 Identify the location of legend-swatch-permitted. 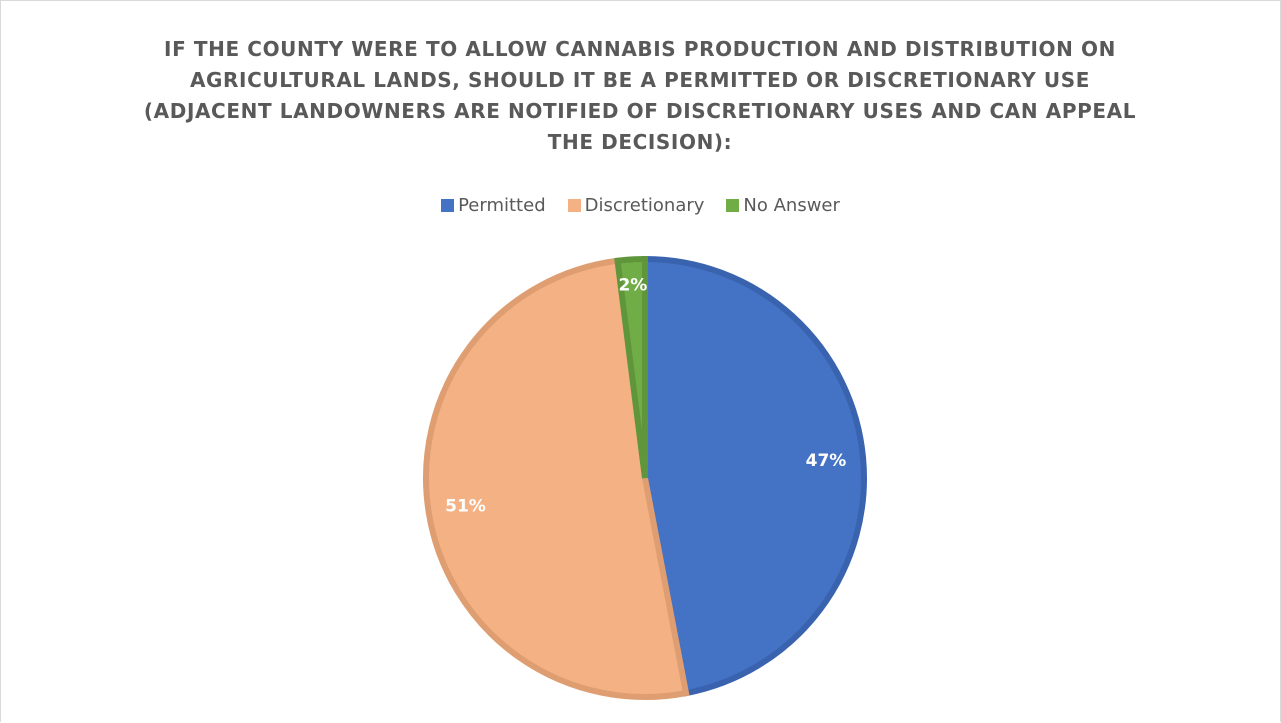
(448, 205).